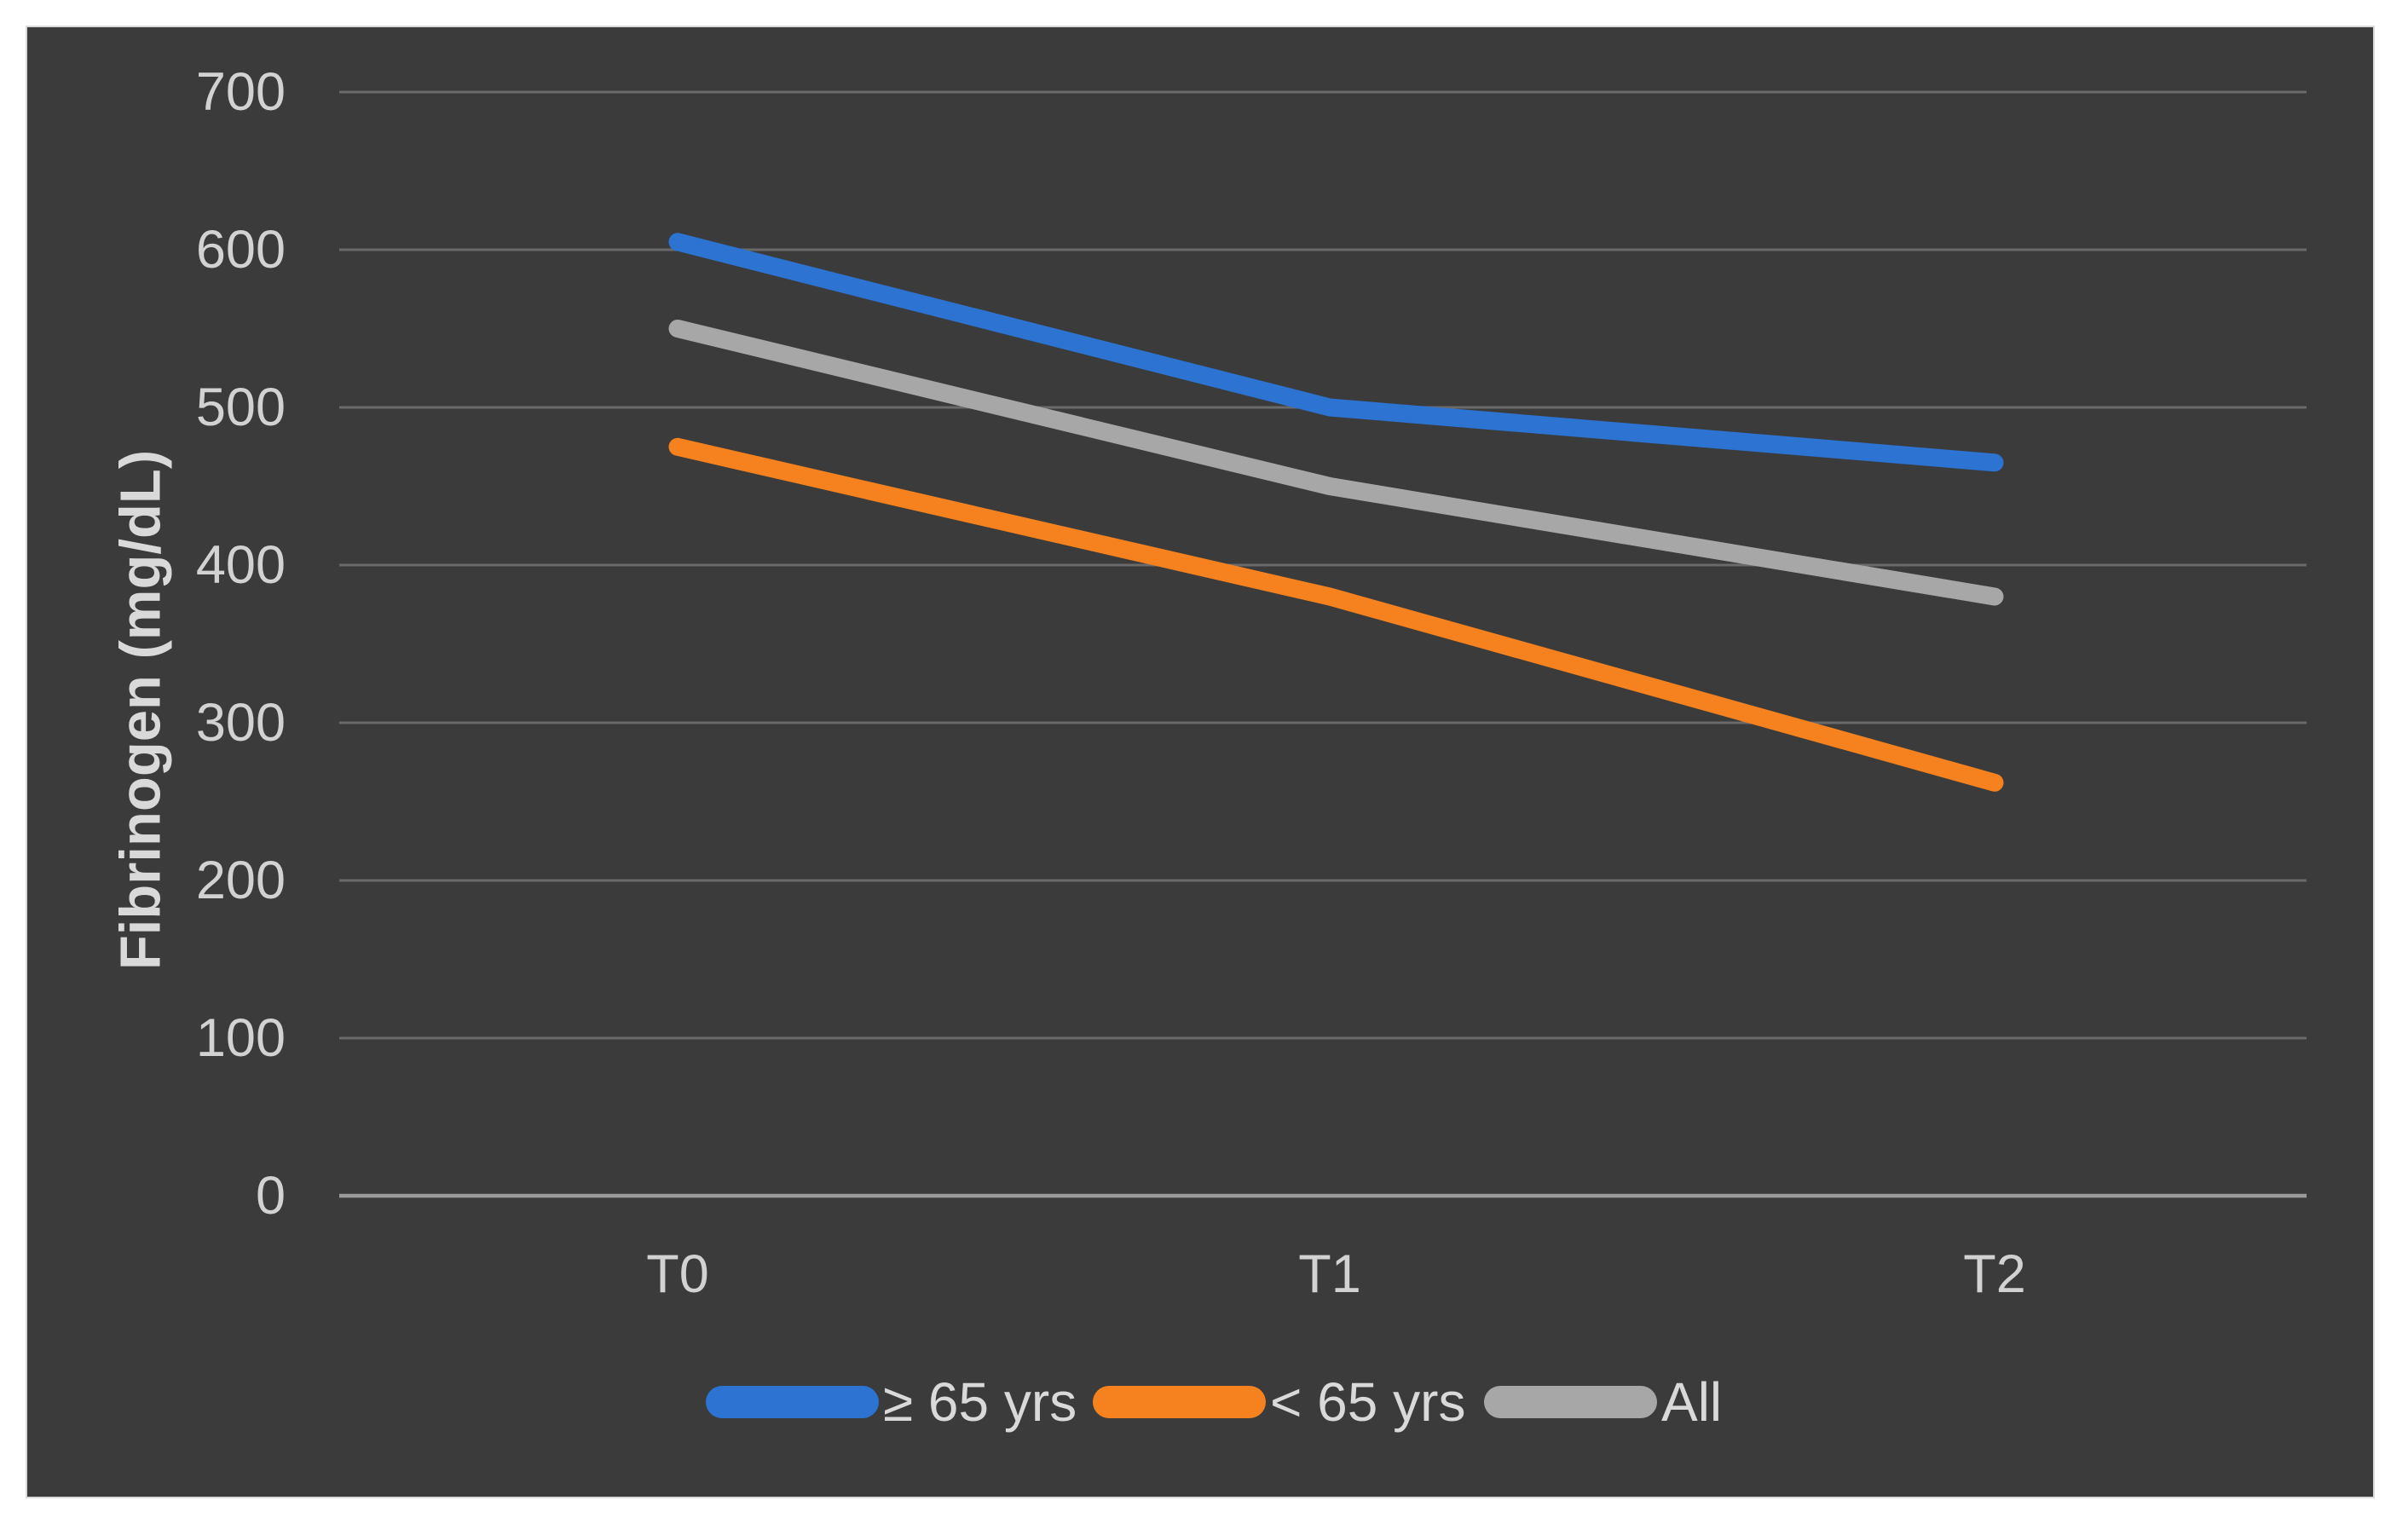 This screenshot has width=2408, height=1535. Describe the element at coordinates (1691, 1402) in the screenshot. I see `legend-label: All` at that location.